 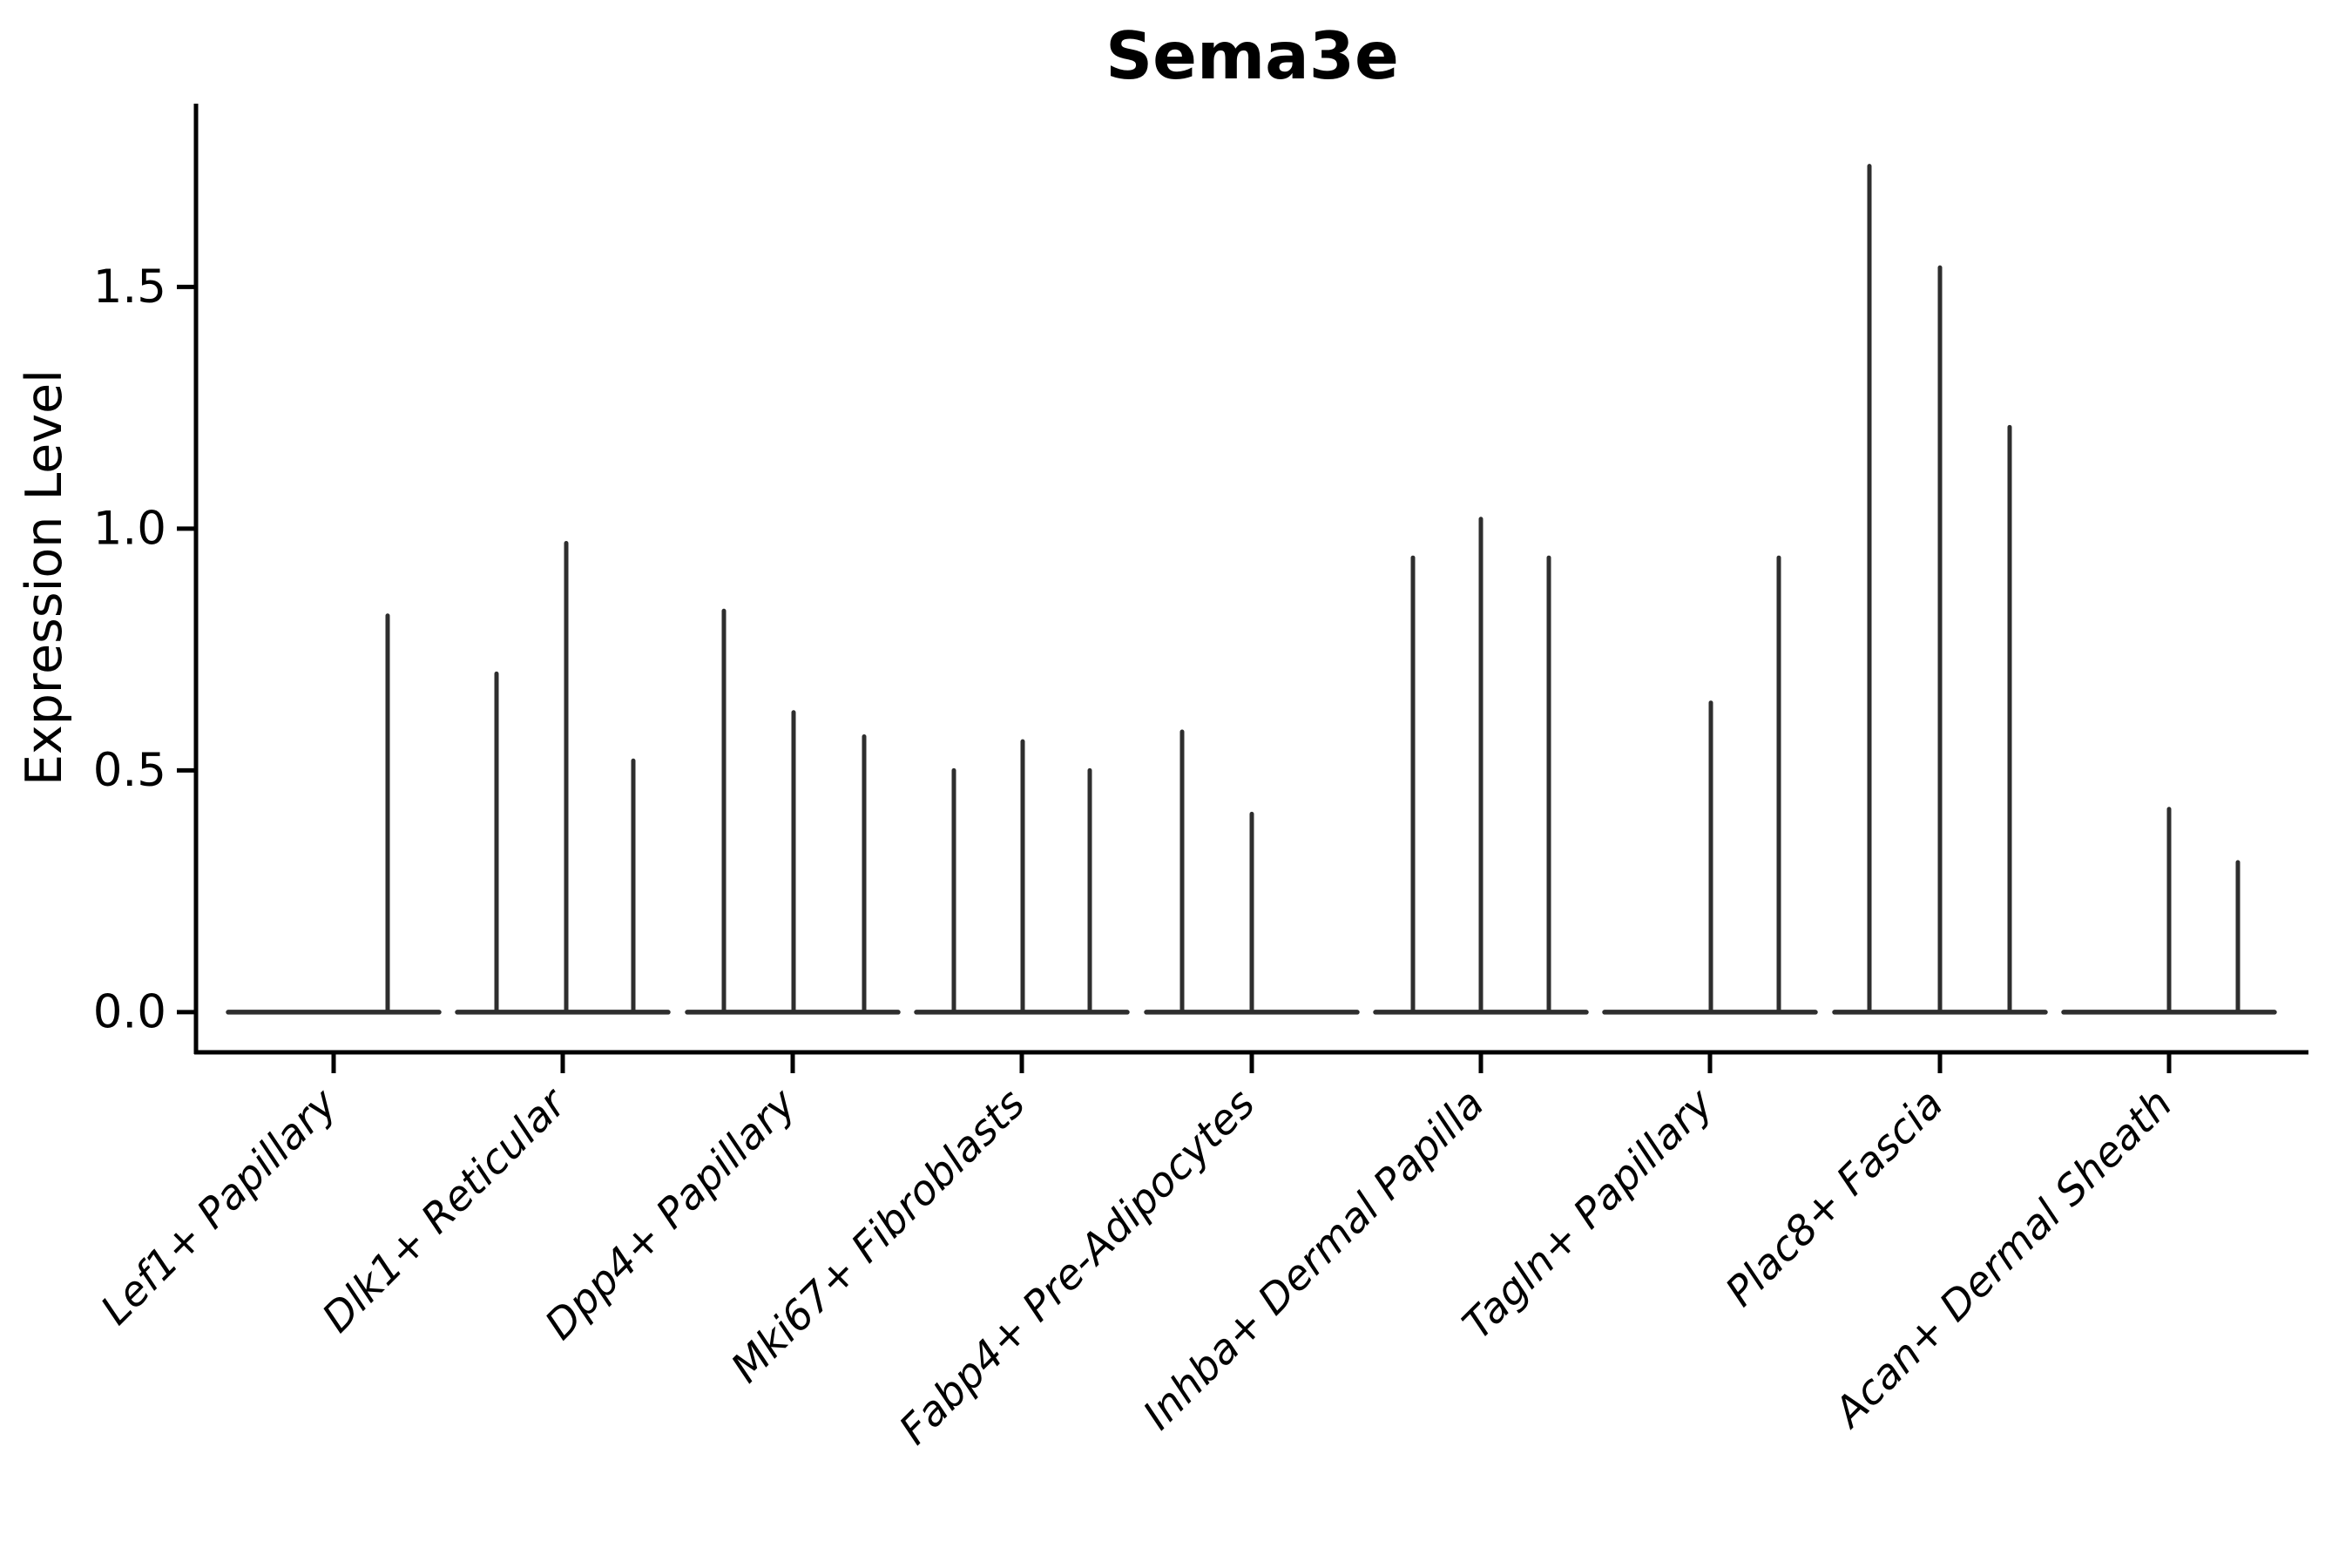 What do you see at coordinates (219, 1207) in the screenshot?
I see `x-axis-category-label: Lef1+ Papillary` at bounding box center [219, 1207].